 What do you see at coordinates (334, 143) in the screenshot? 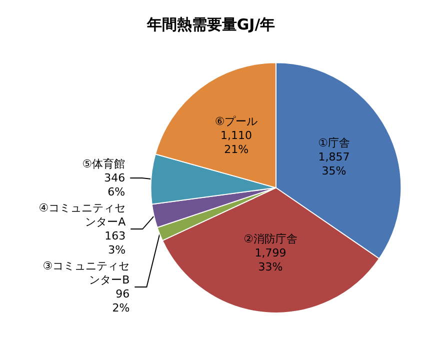
I see `slice-label: ①庁舎` at bounding box center [334, 143].